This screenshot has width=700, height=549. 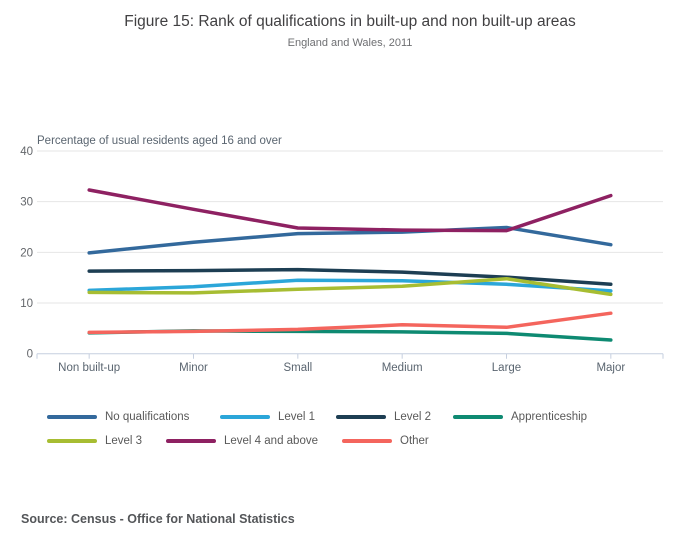 What do you see at coordinates (26, 203) in the screenshot?
I see `y-tick-label-30: 30` at bounding box center [26, 203].